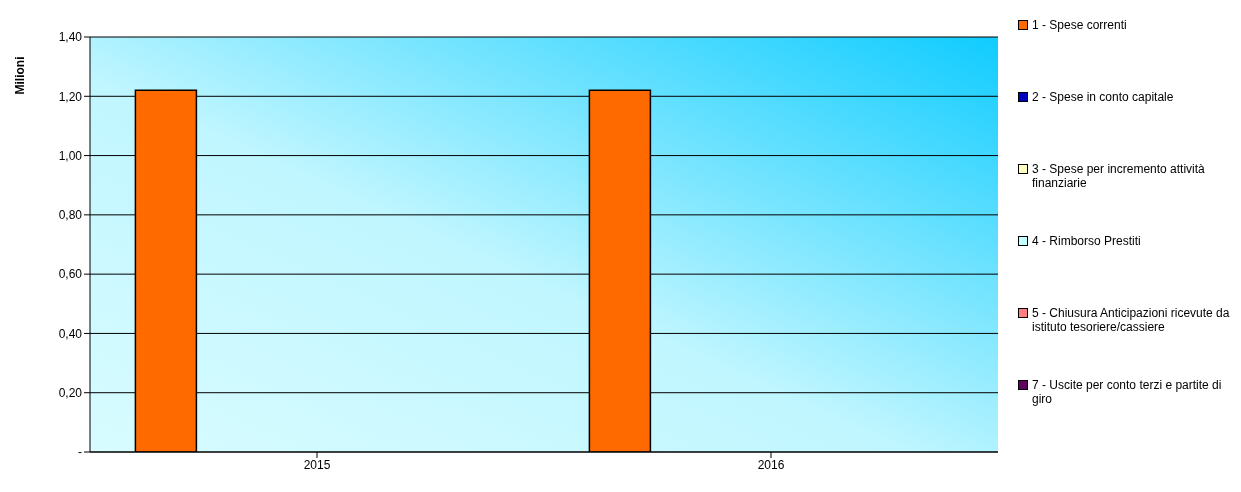 This screenshot has height=492, width=1241. Describe the element at coordinates (20, 75) in the screenshot. I see `y-axis-title: Milioni` at that location.